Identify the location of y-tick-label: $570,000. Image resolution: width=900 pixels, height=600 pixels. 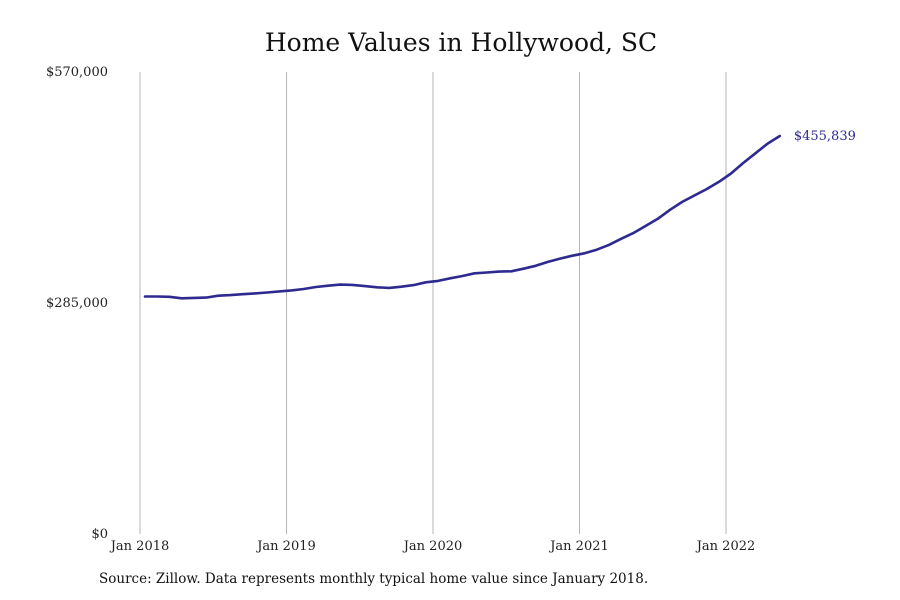
(77, 72).